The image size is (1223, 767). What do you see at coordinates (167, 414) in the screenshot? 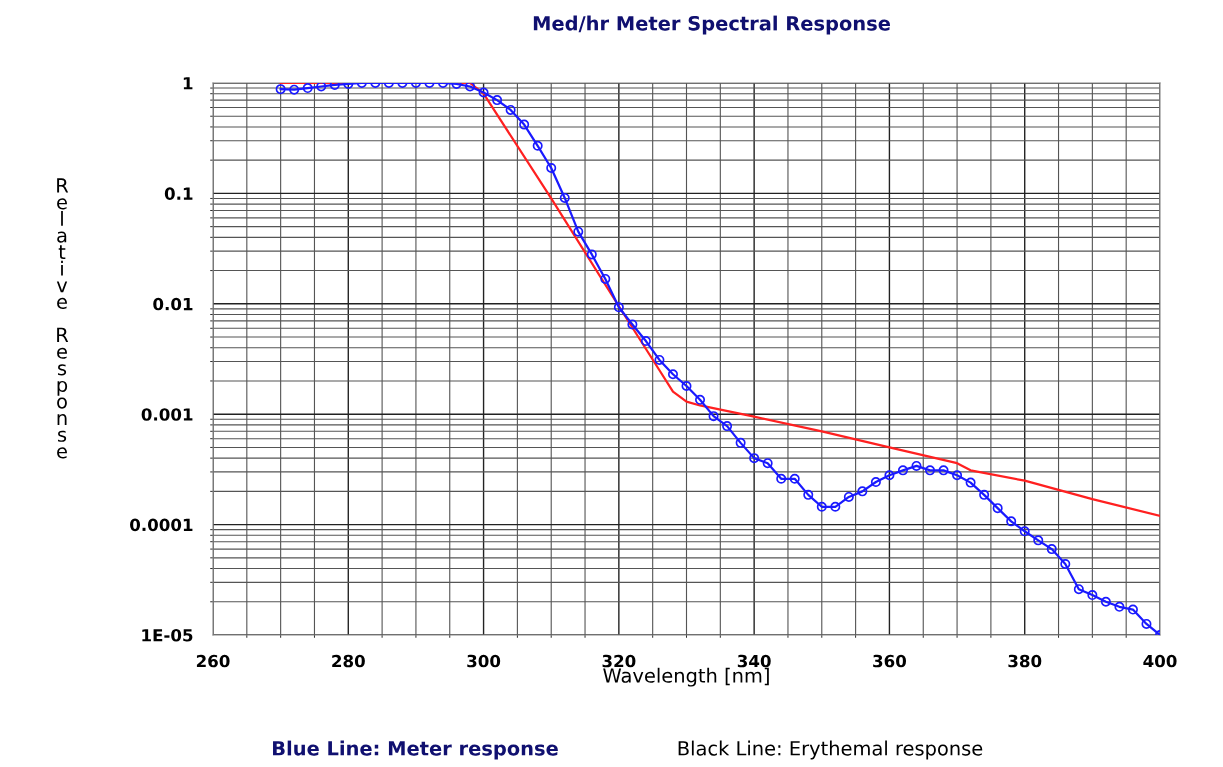
I see `y-tick-label: 0.001` at bounding box center [167, 414].